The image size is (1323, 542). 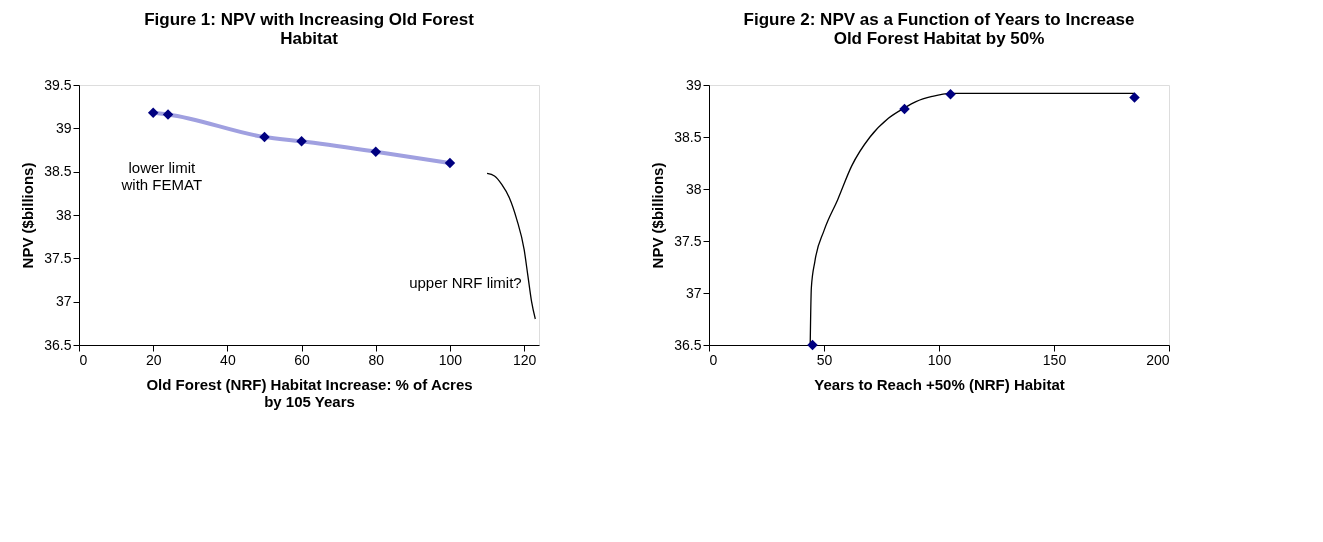 What do you see at coordinates (524, 359) in the screenshot?
I see `x-tick-label: 120` at bounding box center [524, 359].